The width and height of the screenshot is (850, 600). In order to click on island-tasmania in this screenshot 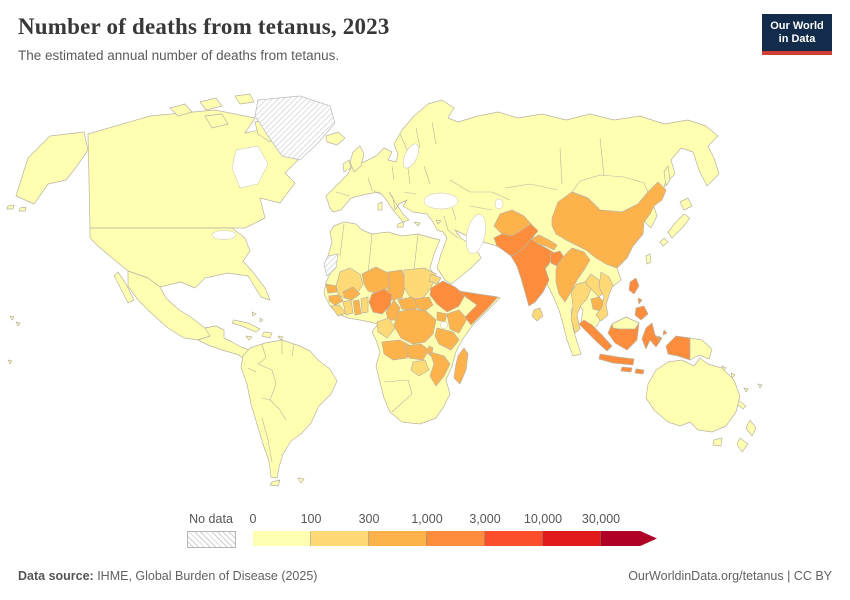, I will do `click(717, 442)`.